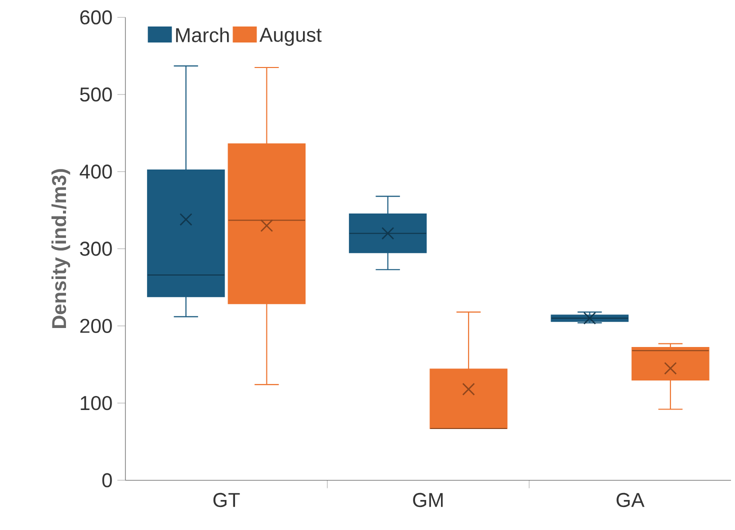 This screenshot has height=530, width=735. I want to click on x-tick-label: GT, so click(226, 499).